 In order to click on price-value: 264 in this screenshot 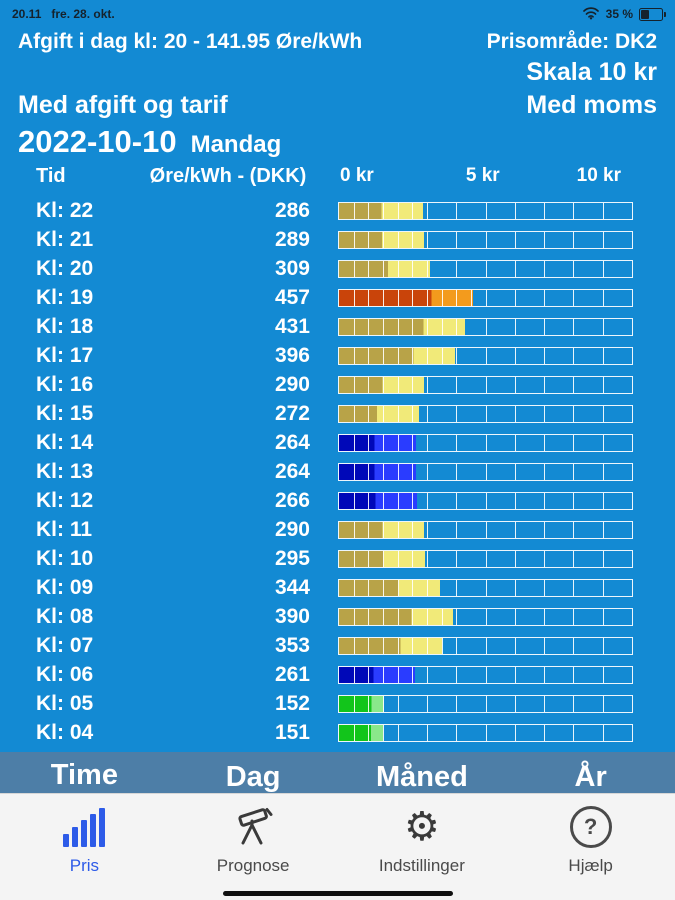, I will do `click(292, 442)`.